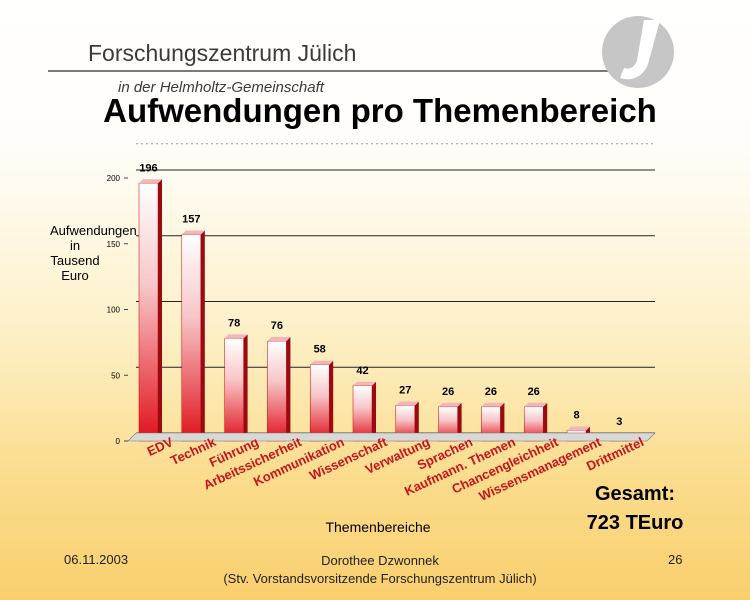 The height and width of the screenshot is (600, 750). I want to click on org-subtitle: in der Helmholtz-Gemeinschaft, so click(221, 87).